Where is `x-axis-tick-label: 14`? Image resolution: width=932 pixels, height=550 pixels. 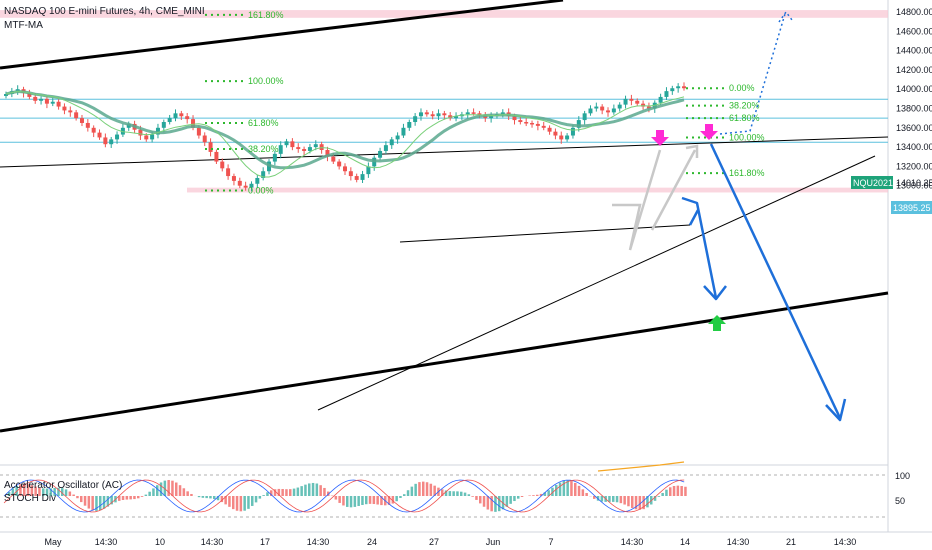 x-axis-tick-label: 14 is located at coordinates (685, 542).